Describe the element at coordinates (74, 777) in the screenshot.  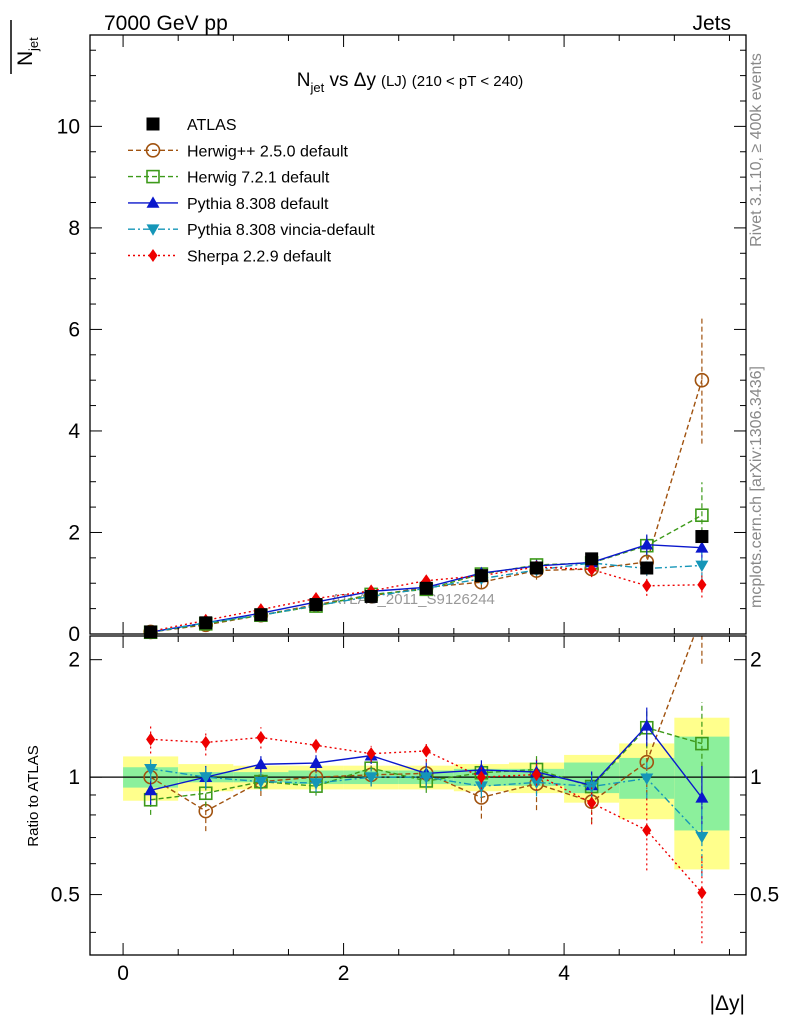
I see `ratio-tick-label-left: 1` at that location.